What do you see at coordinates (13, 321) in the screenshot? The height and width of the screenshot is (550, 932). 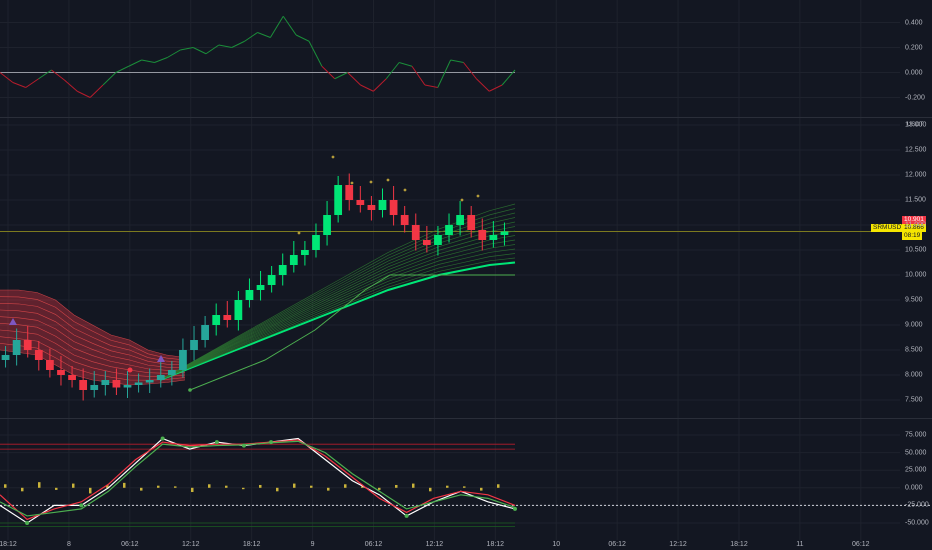 I see `buy-signal-triangle` at bounding box center [13, 321].